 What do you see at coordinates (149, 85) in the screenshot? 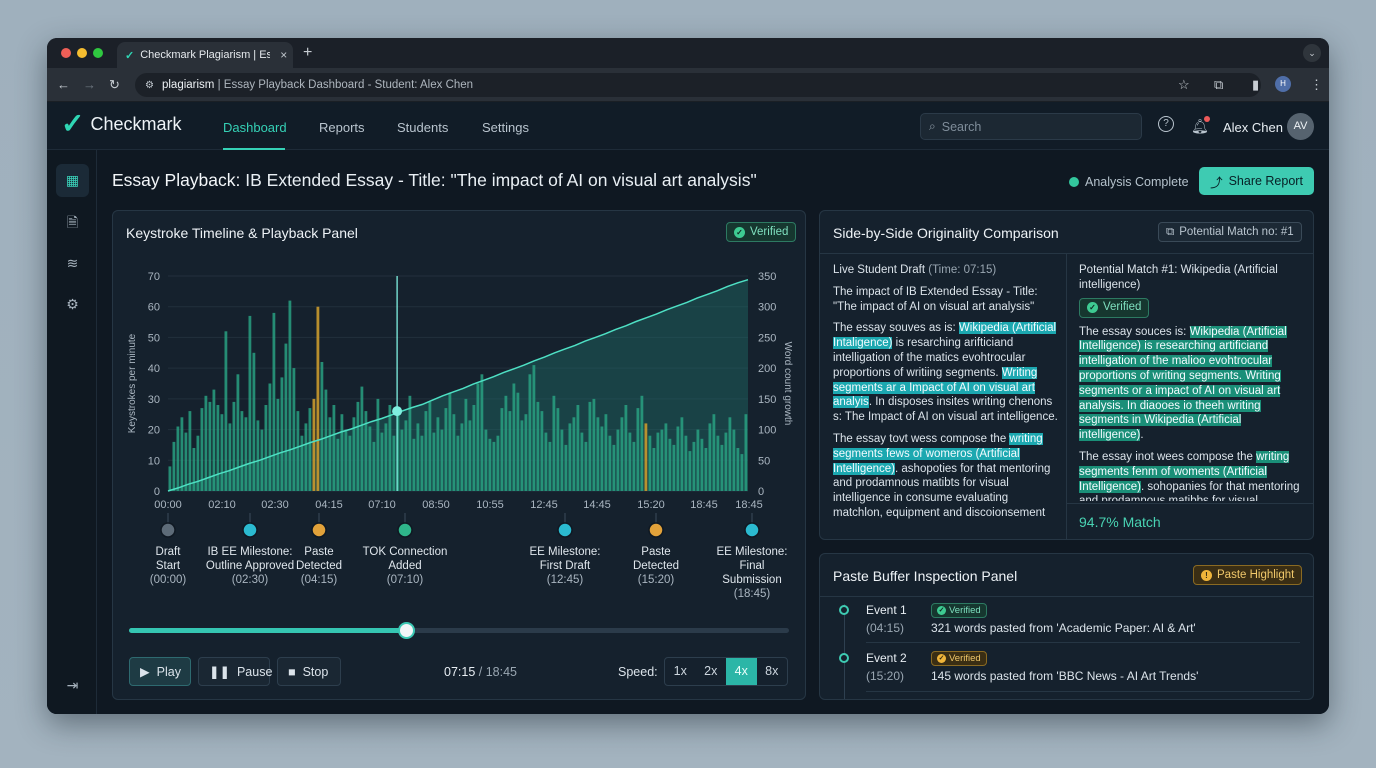
I see `site-settings-icon: ⚙` at bounding box center [149, 85].